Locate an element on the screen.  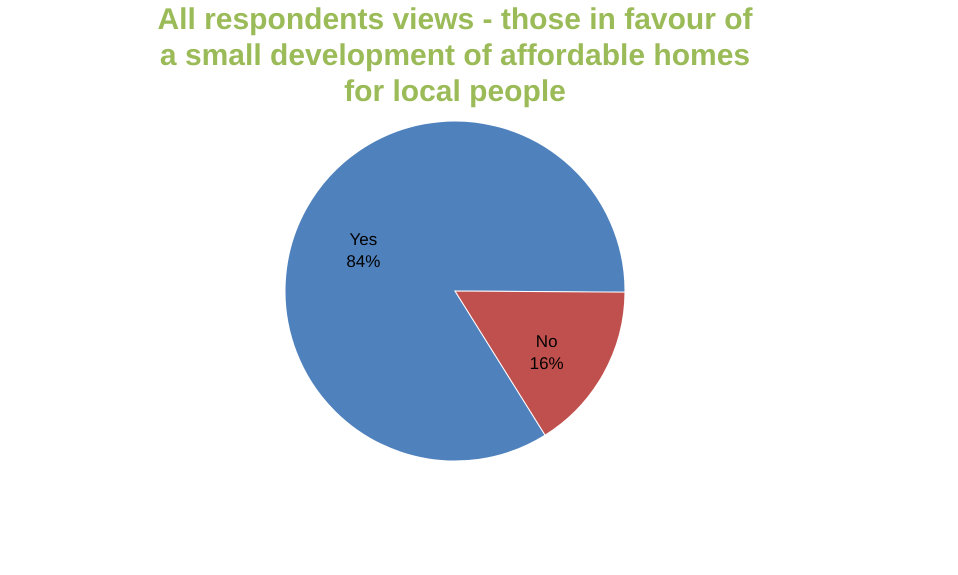
data-label: 16% is located at coordinates (547, 364).